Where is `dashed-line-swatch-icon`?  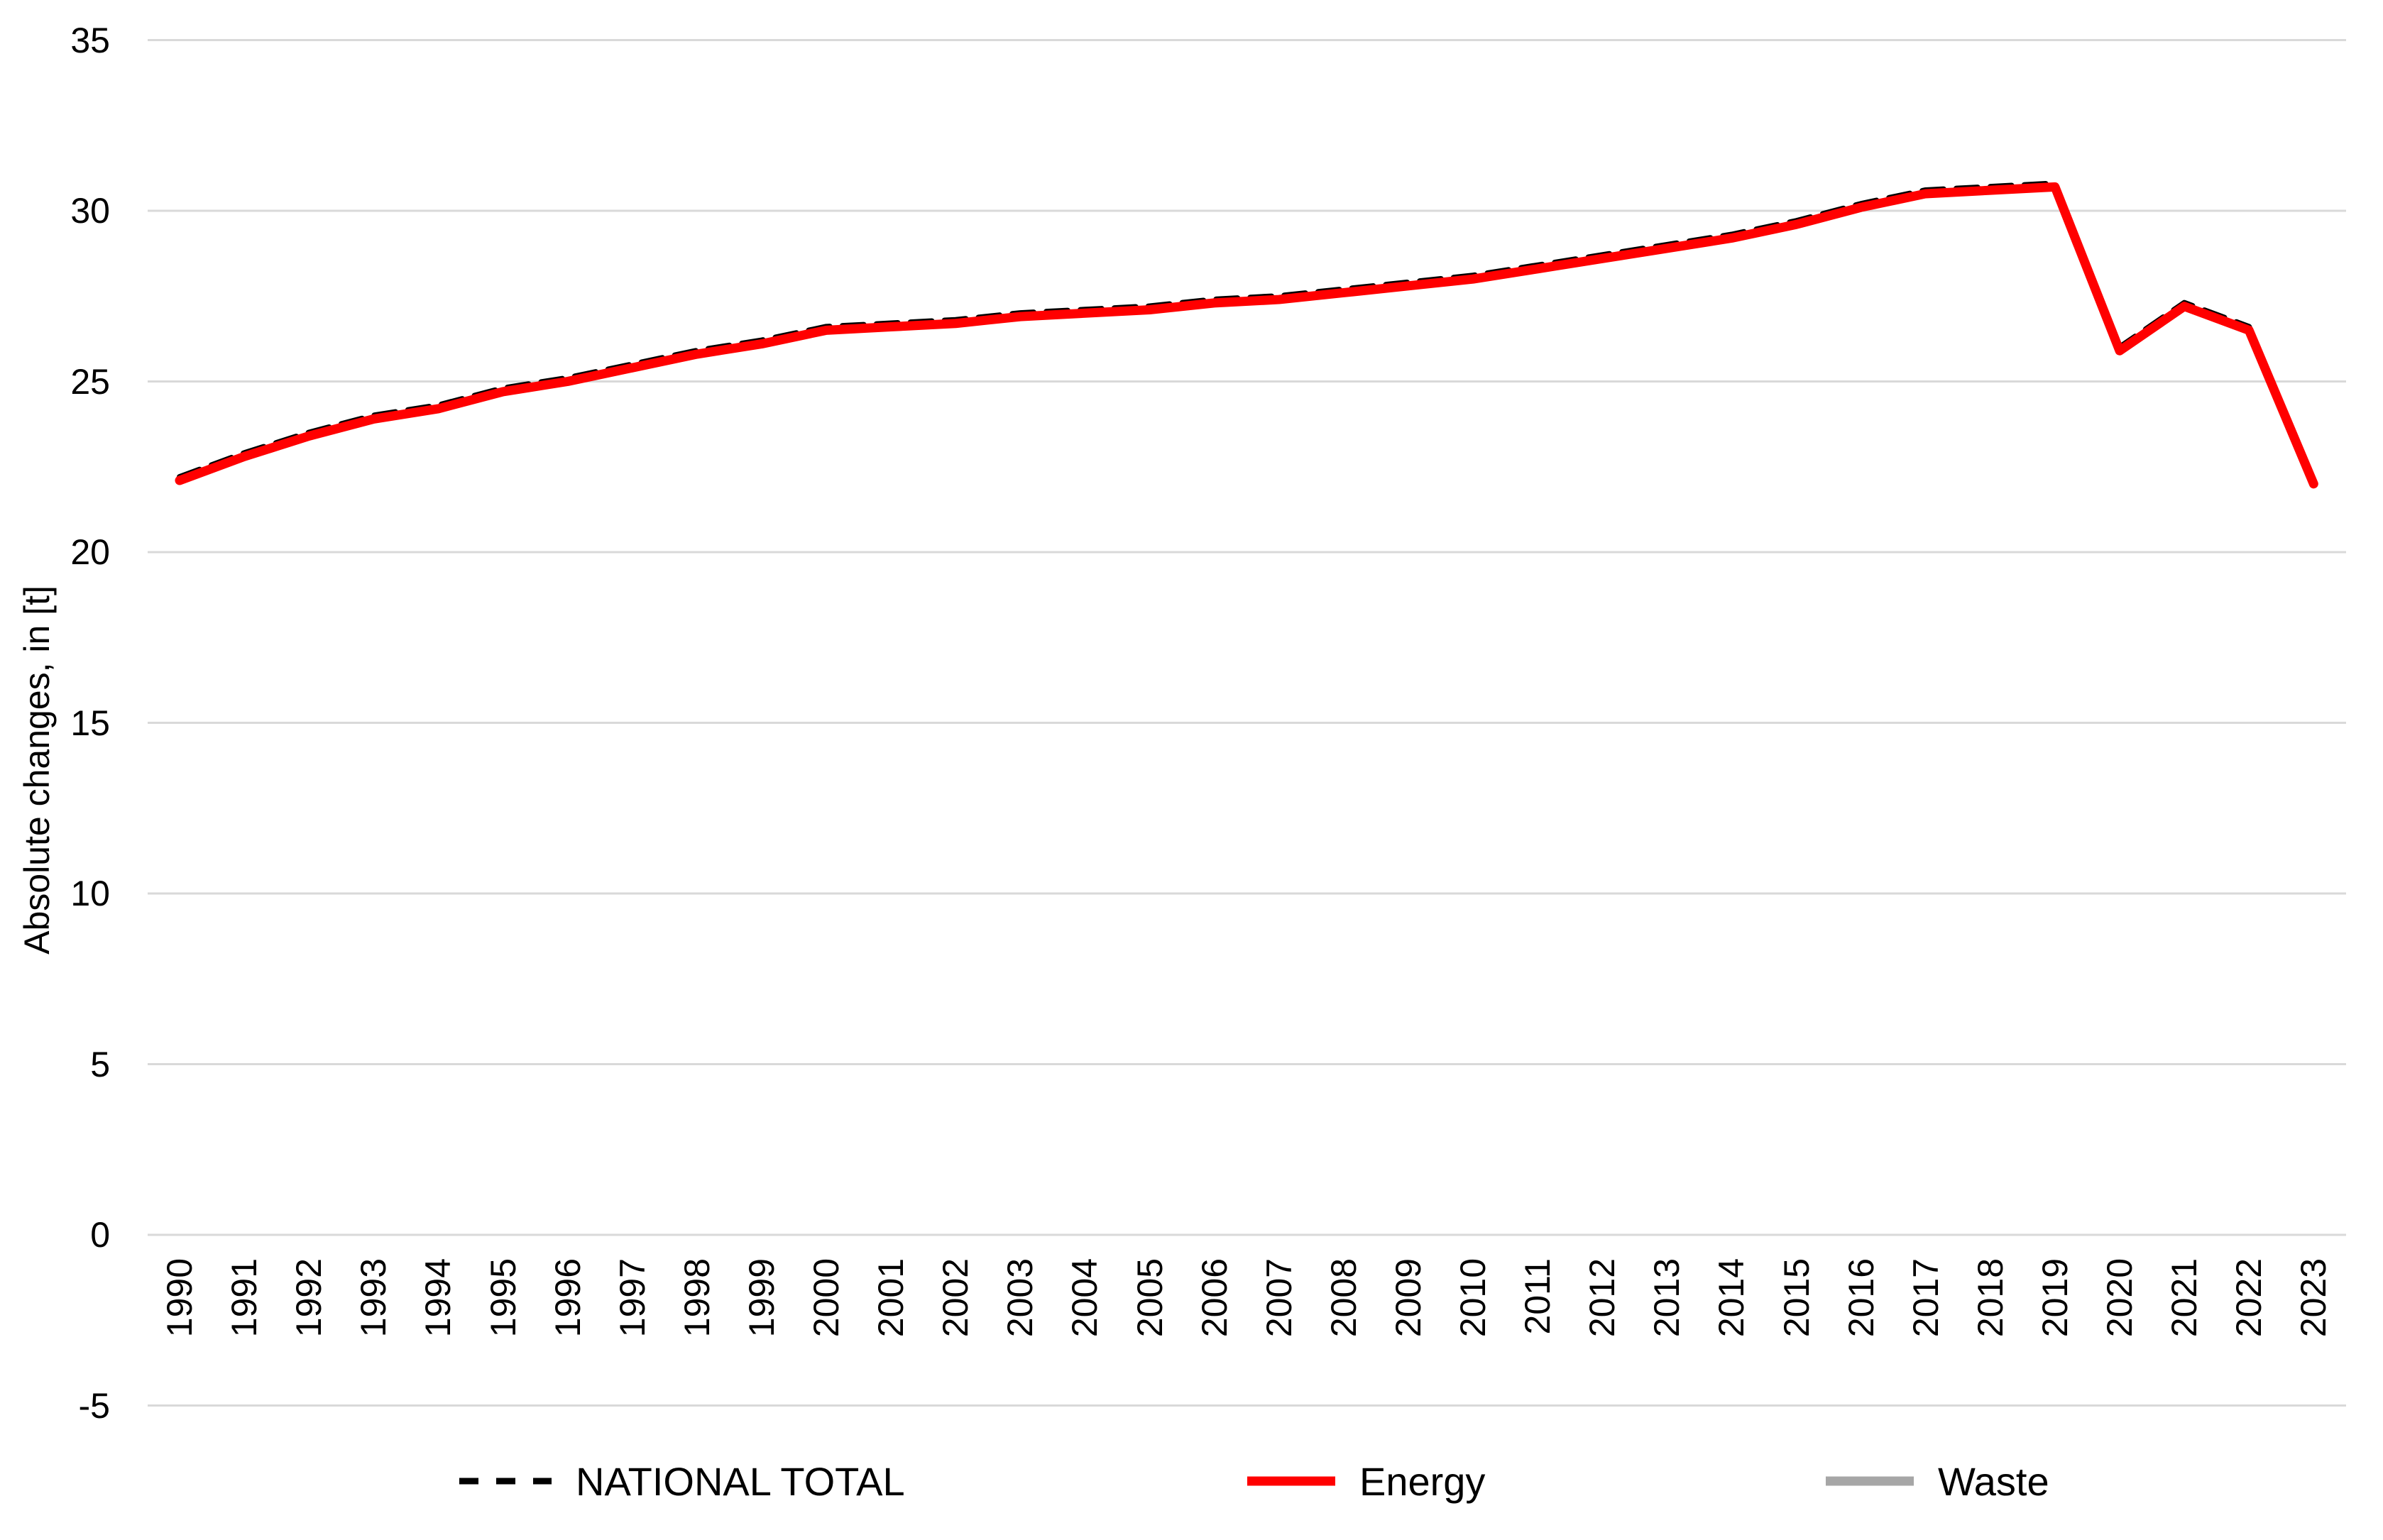 dashed-line-swatch-icon is located at coordinates (505, 1482).